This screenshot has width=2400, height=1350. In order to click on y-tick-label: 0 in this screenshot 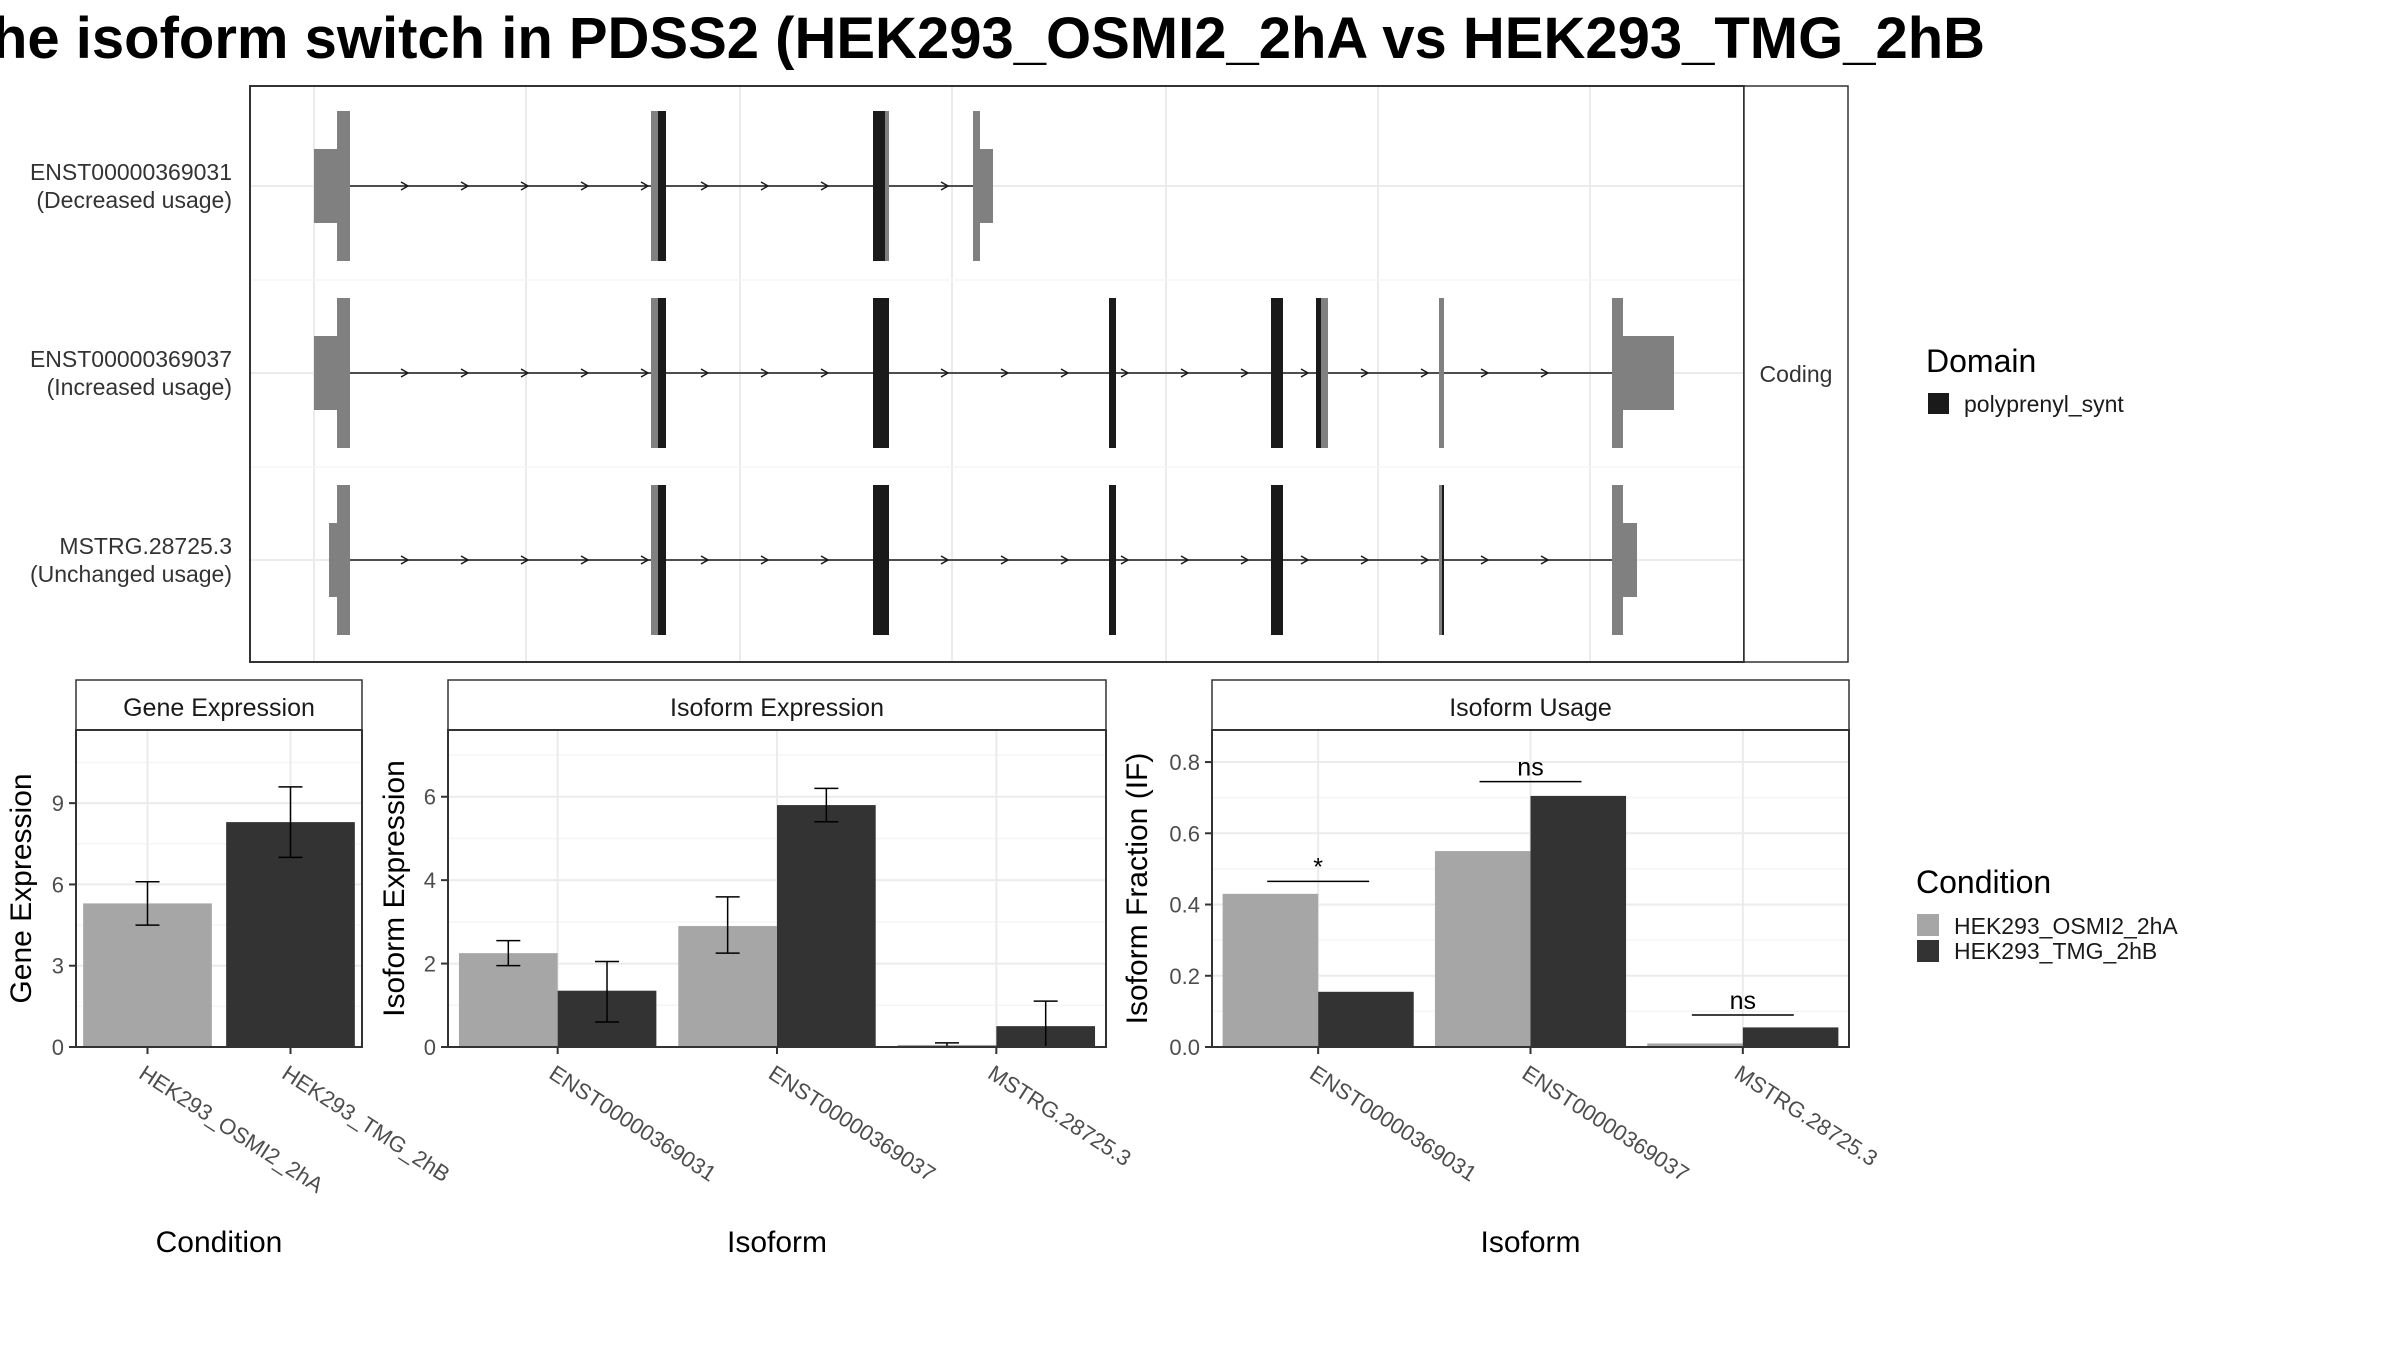, I will do `click(430, 1047)`.